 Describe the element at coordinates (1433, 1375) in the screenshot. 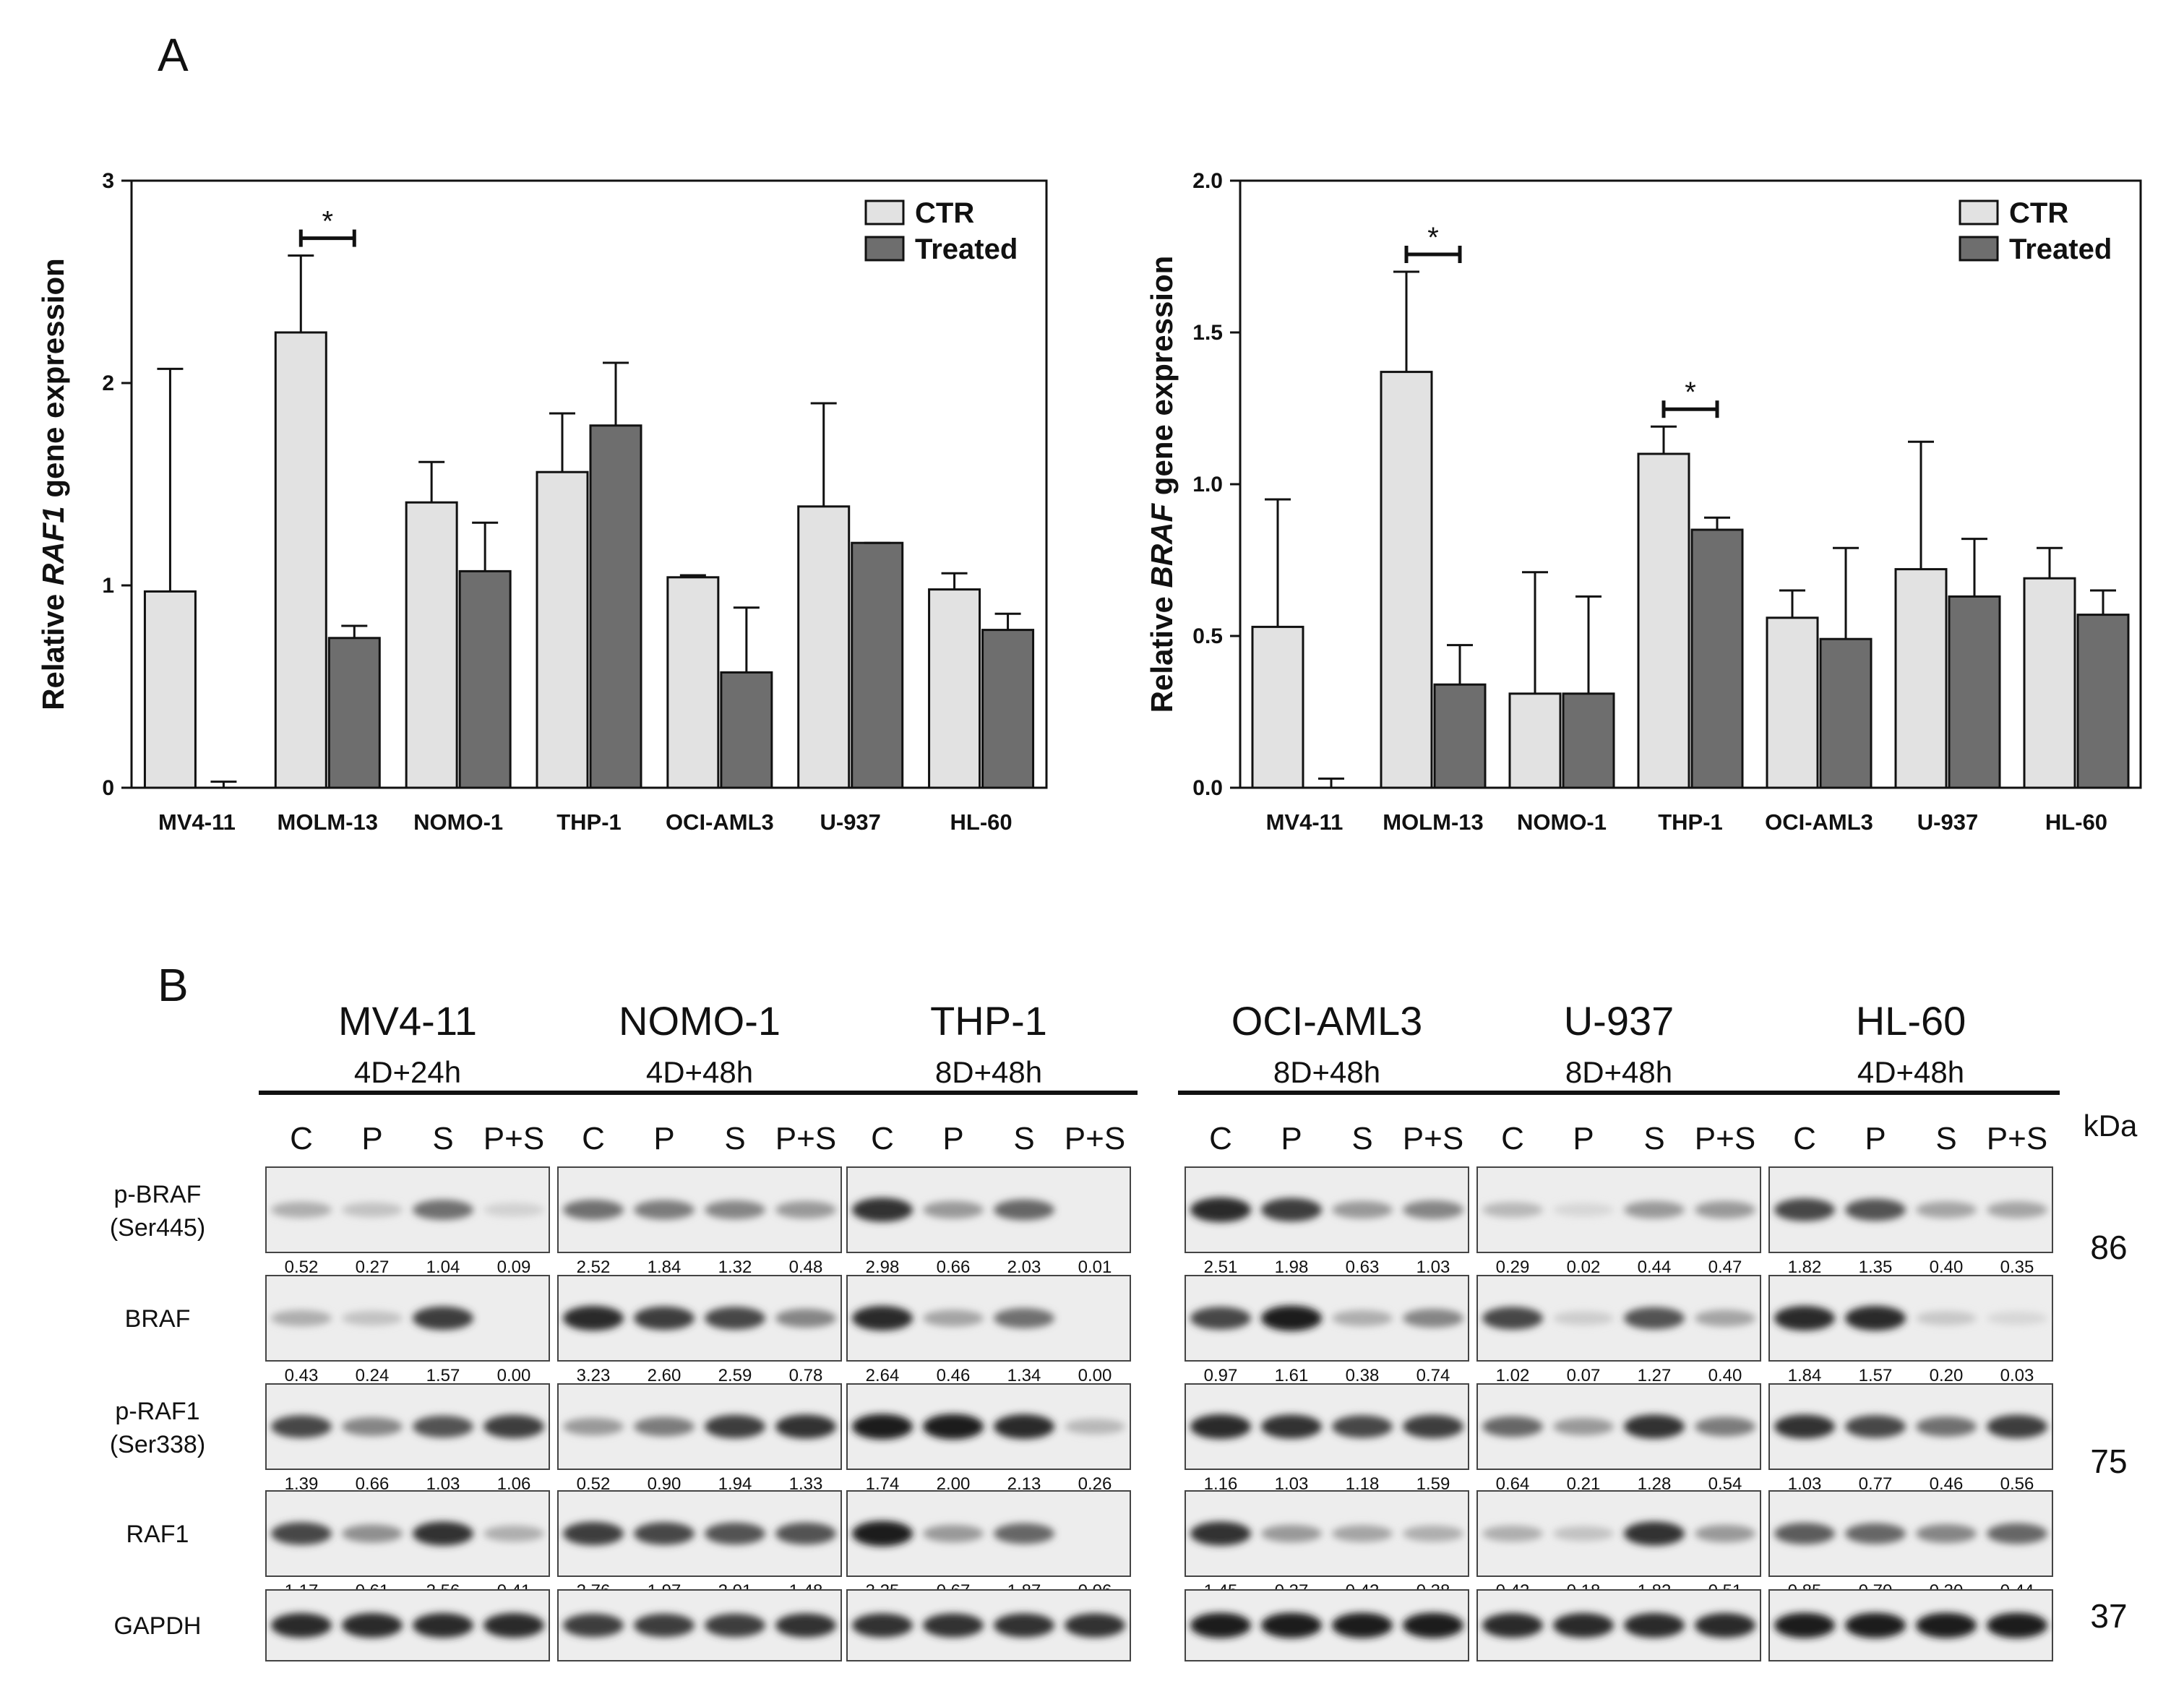

I see `densitometry-value: 0.74` at that location.